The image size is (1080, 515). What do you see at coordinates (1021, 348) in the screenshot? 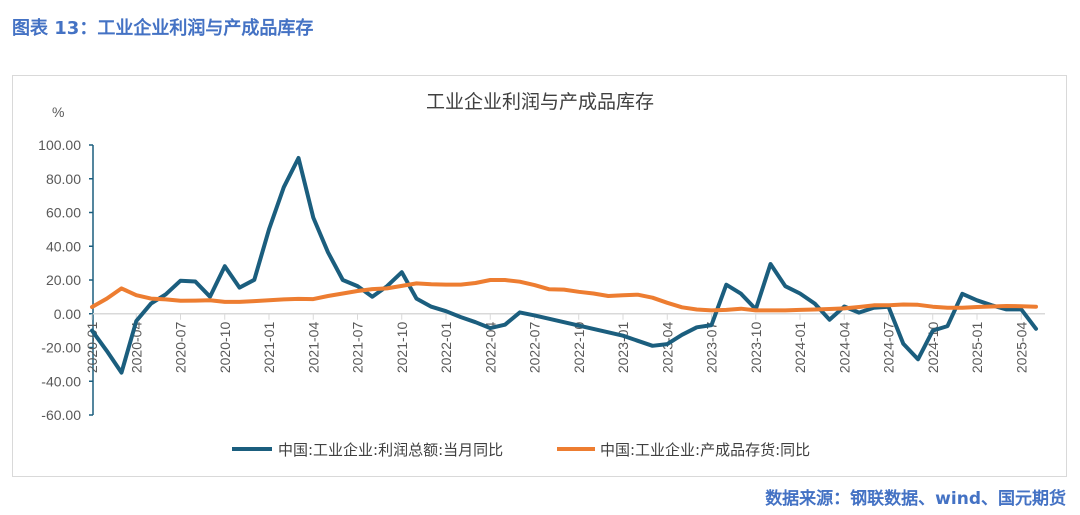
I see `x-tick-label: 2025-04` at bounding box center [1021, 348].